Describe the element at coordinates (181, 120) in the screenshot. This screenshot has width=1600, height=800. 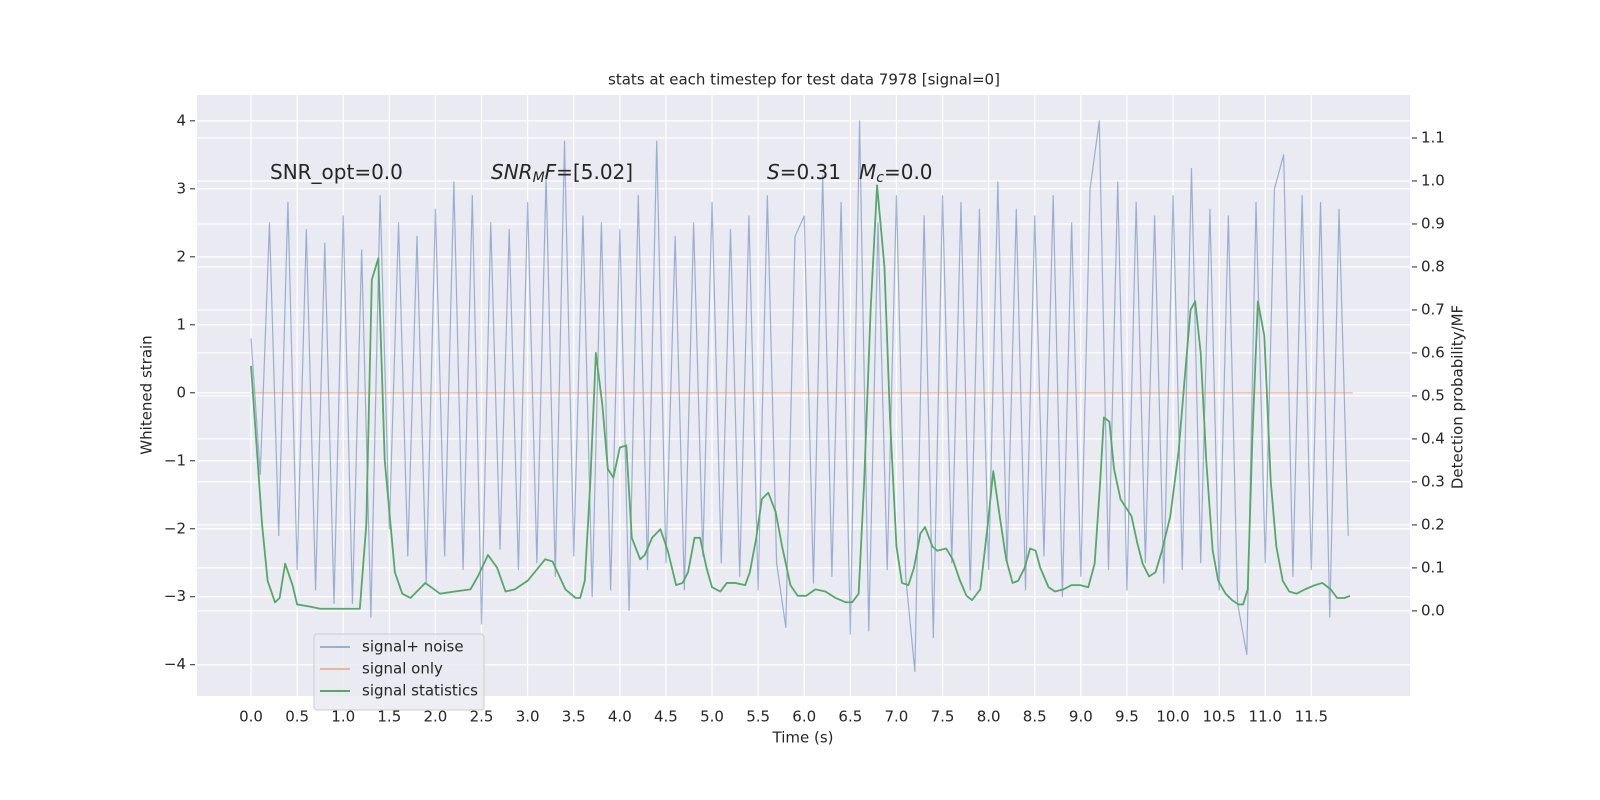
I see `y-tick-label: 4` at that location.